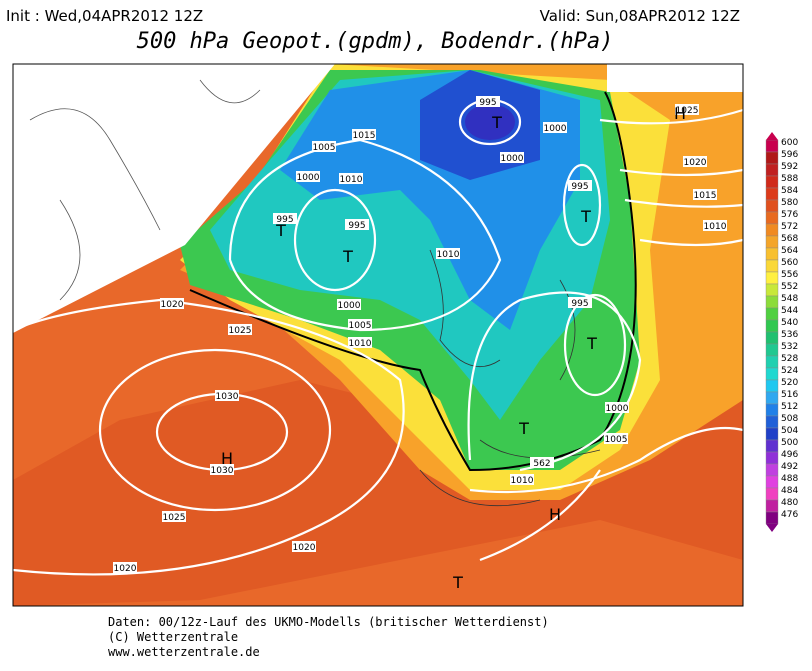 The width and height of the screenshot is (812, 671). What do you see at coordinates (789, 359) in the screenshot?
I see `colorbar-label: 528` at bounding box center [789, 359].